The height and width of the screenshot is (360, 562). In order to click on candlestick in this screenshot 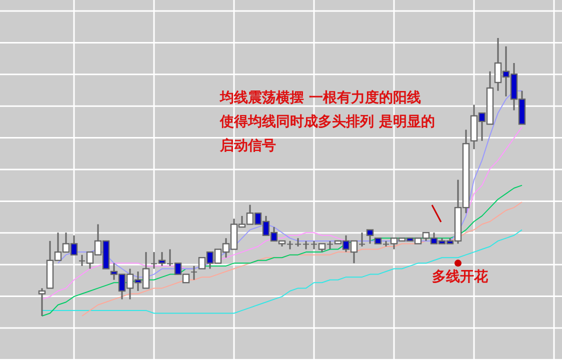, I will do `click(370, 236)`.